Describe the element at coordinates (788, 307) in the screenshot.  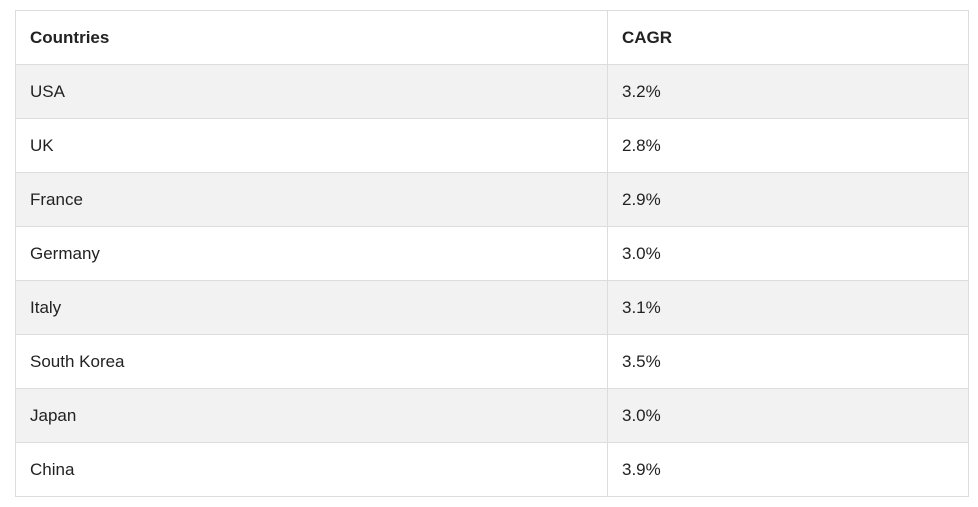
I see `cagr-cell: 3.1%` at that location.